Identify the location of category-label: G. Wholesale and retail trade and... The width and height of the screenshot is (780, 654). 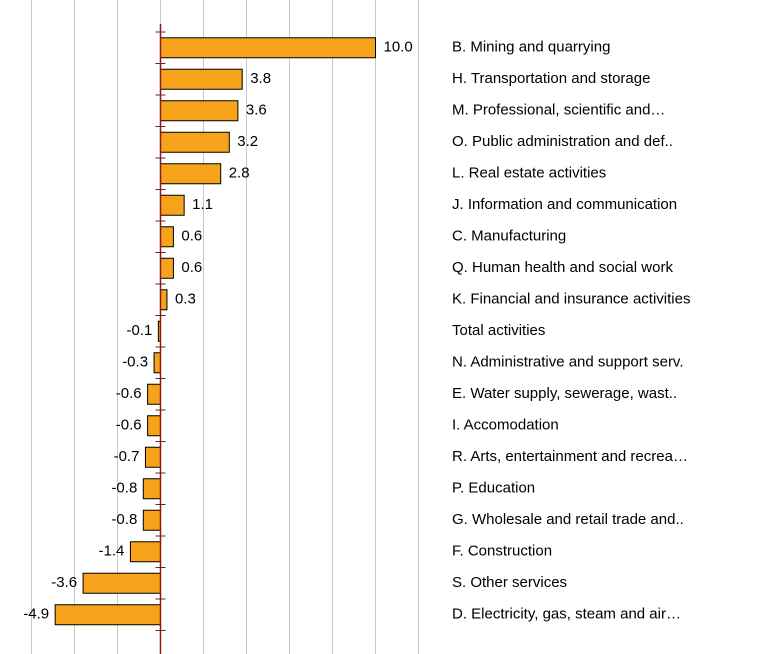
(568, 519).